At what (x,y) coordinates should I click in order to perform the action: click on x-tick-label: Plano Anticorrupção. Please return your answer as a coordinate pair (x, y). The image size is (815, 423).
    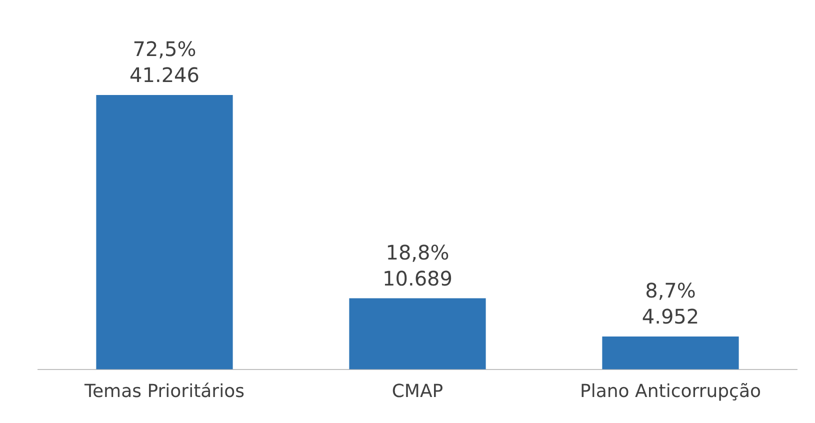
    Looking at the image, I should click on (670, 391).